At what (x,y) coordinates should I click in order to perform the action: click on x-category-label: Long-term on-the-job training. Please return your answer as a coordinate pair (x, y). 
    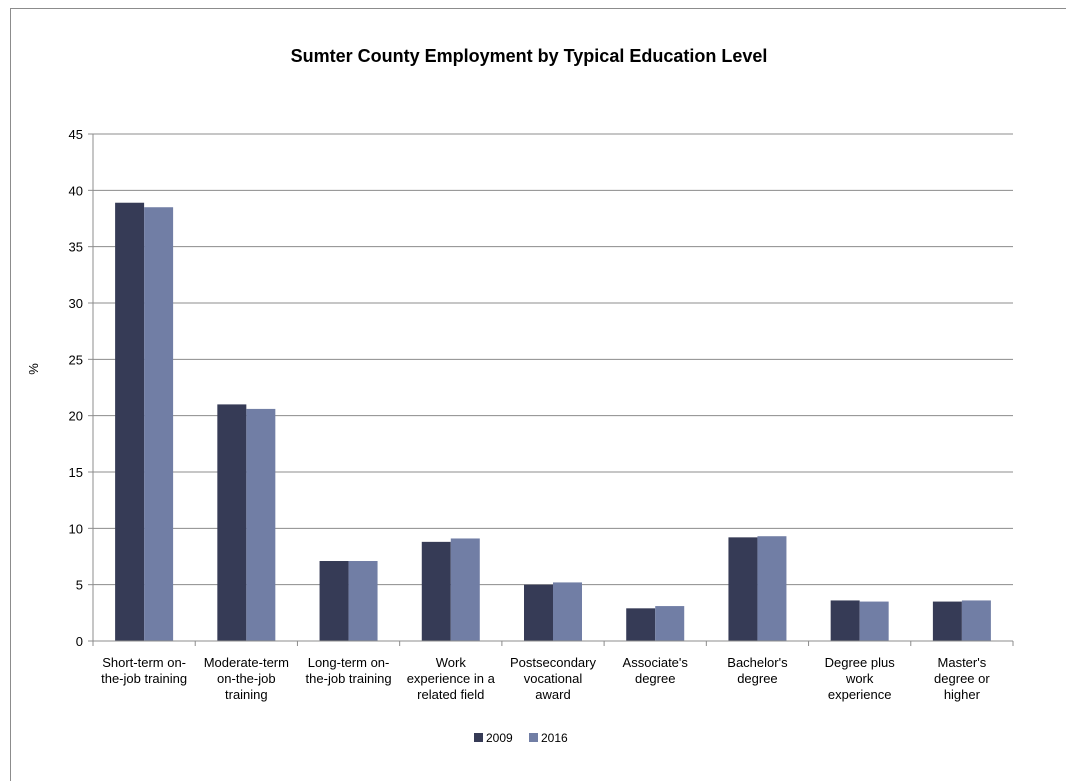
    Looking at the image, I should click on (349, 670).